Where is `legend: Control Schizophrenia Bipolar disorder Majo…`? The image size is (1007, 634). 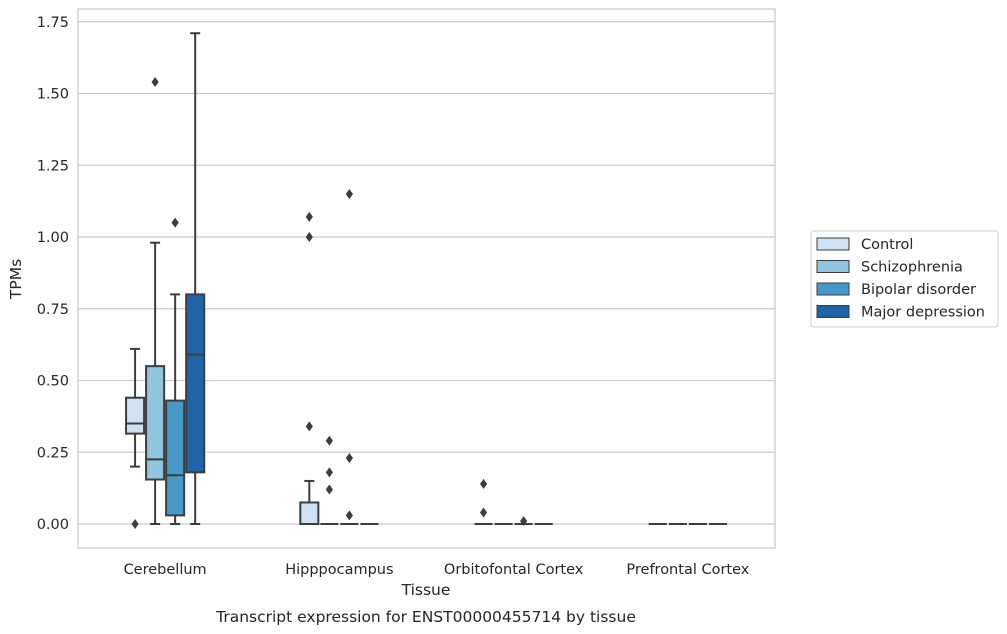
legend: Control Schizophrenia Bipolar disorder Majo… is located at coordinates (904, 279).